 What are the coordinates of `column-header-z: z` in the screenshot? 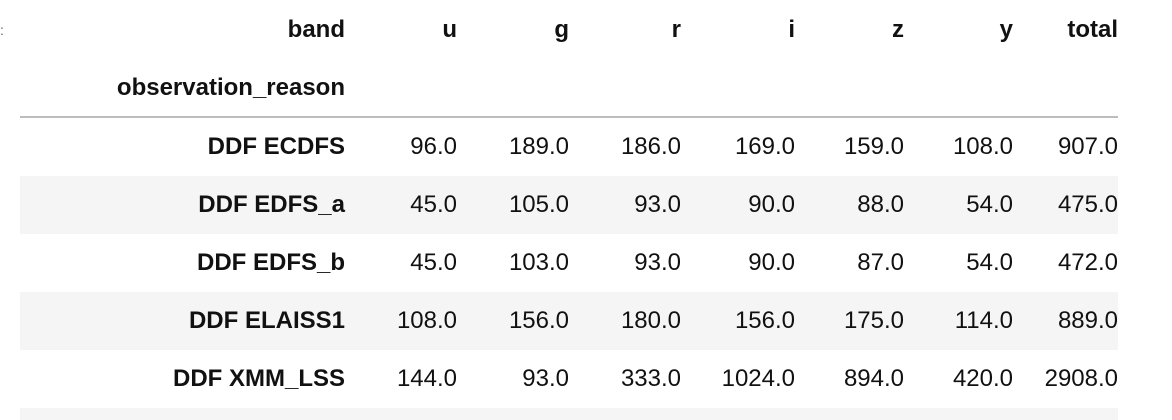 It's located at (898, 29).